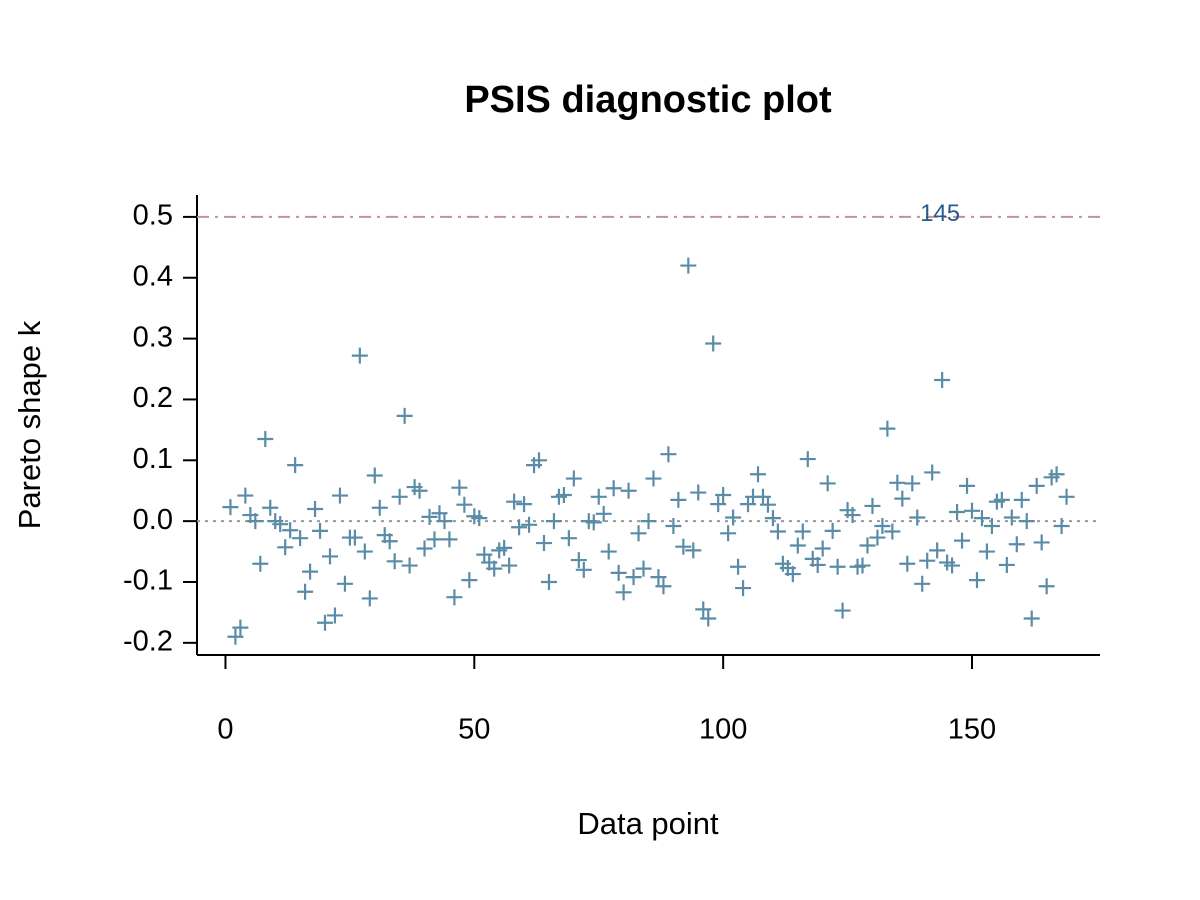 The image size is (1200, 900). What do you see at coordinates (648, 100) in the screenshot?
I see `chart-title: PSIS diagnostic plot` at bounding box center [648, 100].